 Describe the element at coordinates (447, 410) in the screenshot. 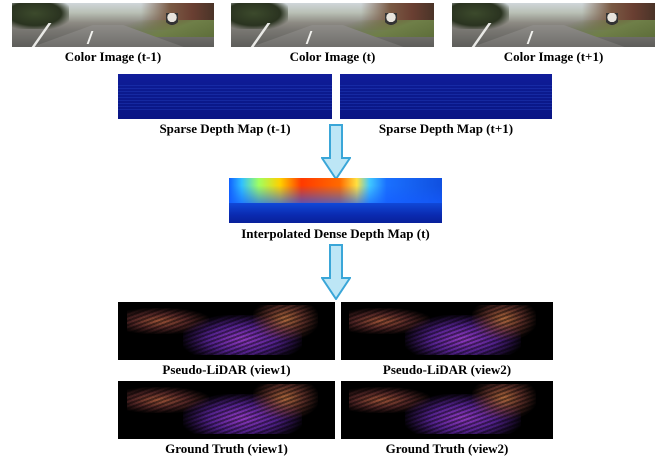

I see `ground-truth-view2` at that location.